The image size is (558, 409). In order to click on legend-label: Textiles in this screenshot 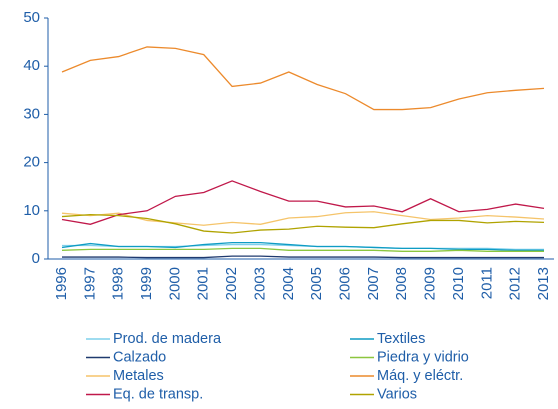, I will do `click(401, 339)`.